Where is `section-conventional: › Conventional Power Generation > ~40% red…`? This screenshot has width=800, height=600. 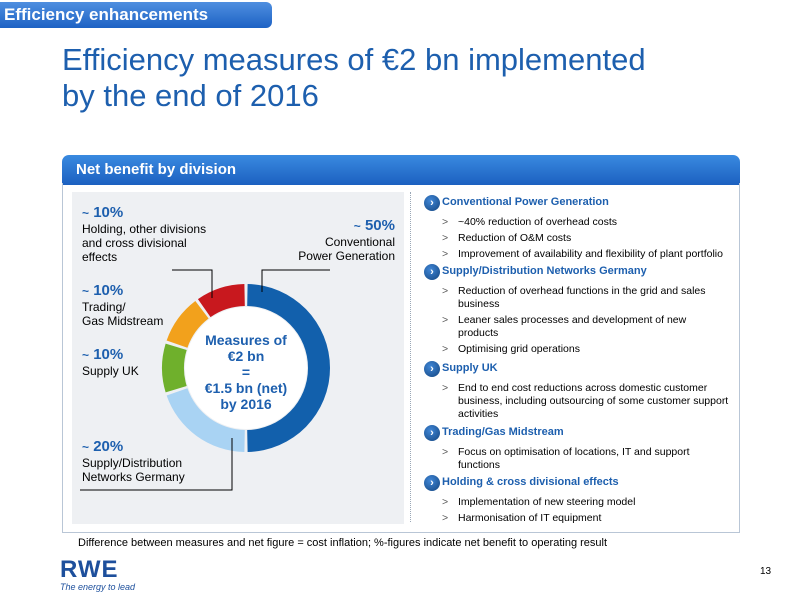
section-conventional: › Conventional Power Generation > ~40% red… is located at coordinates (584, 228).